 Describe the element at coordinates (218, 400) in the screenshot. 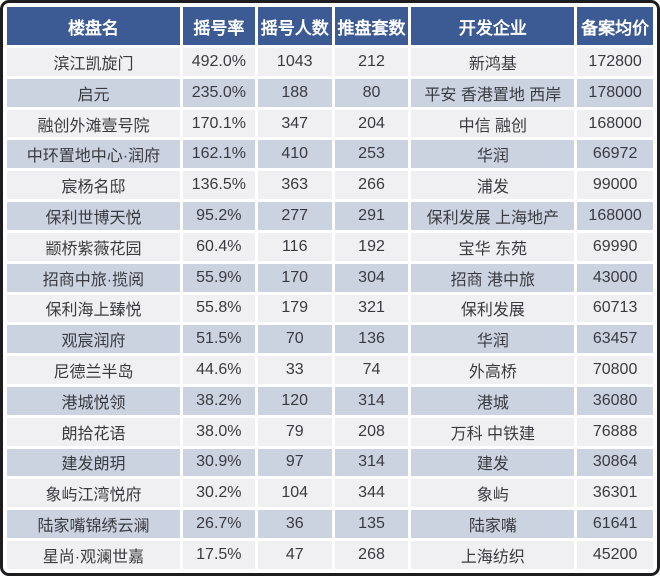

I see `table-cell: 38.2%` at that location.